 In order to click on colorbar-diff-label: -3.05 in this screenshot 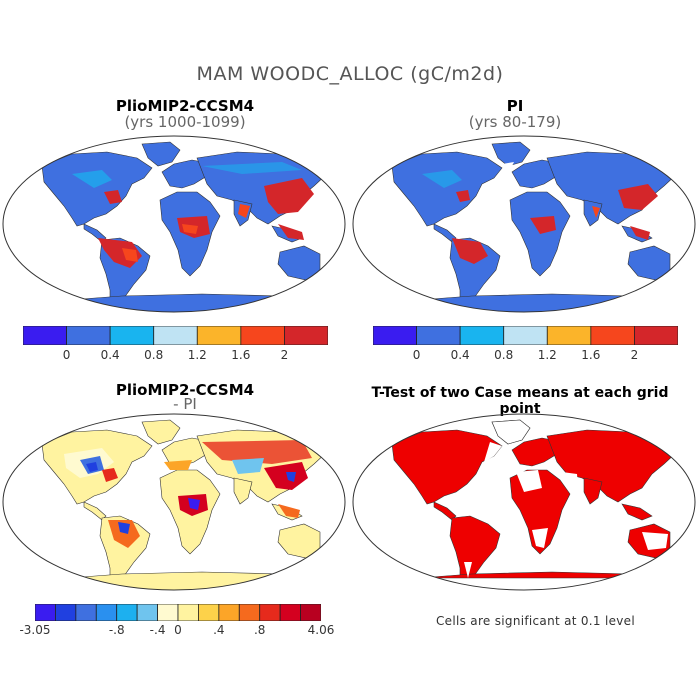, I will do `click(35, 630)`.